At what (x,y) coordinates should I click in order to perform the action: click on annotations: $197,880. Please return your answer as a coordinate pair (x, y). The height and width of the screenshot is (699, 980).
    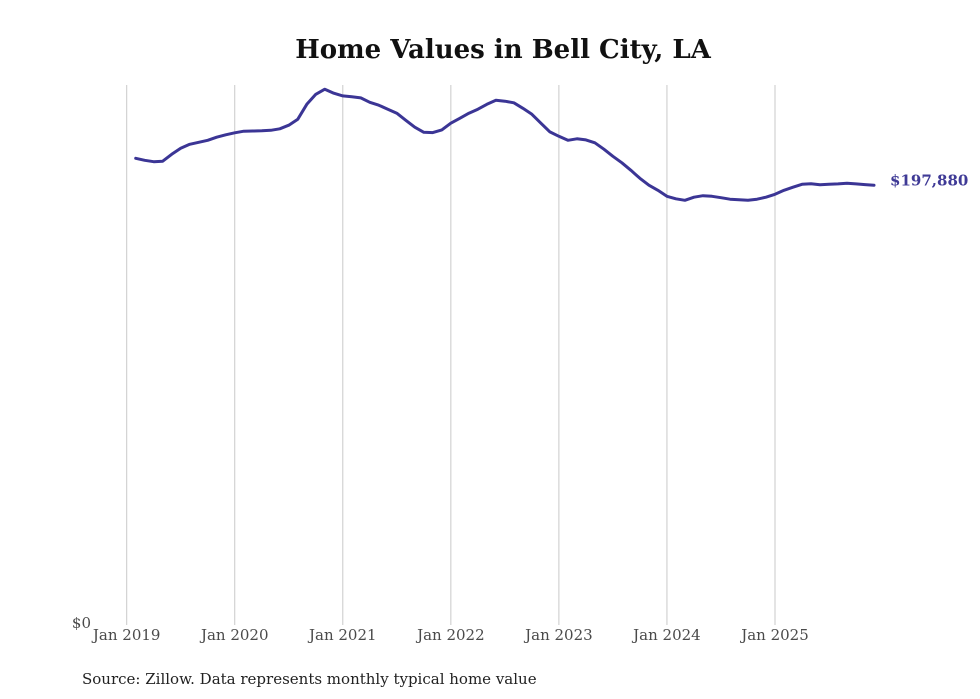
    Looking at the image, I should click on (929, 180).